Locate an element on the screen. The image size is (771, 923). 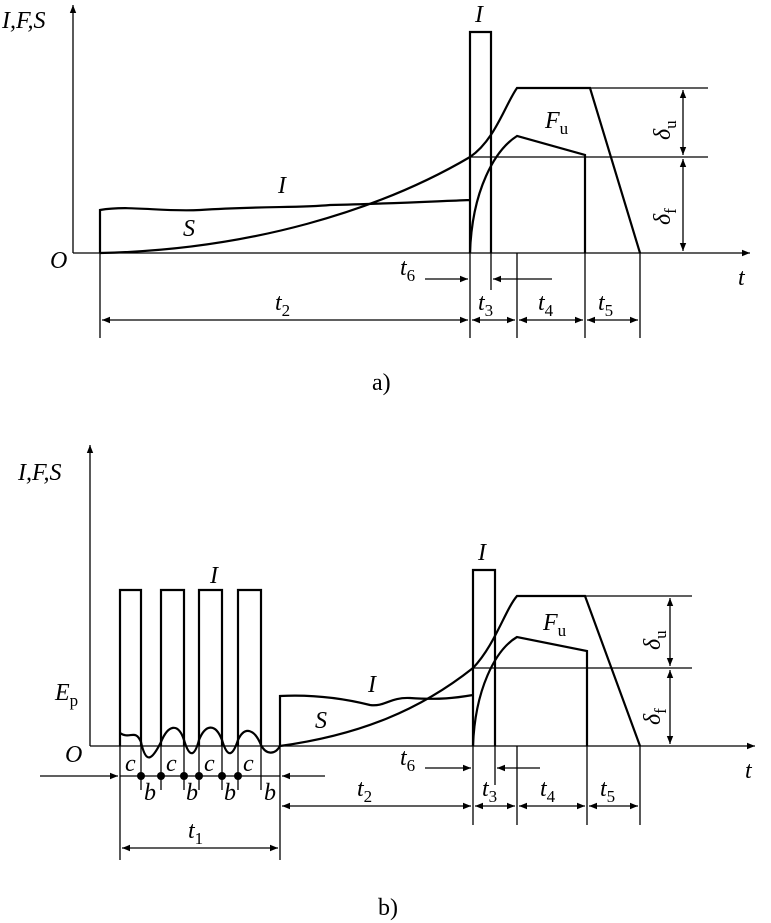
displacement-preheat is located at coordinates (200, 742).